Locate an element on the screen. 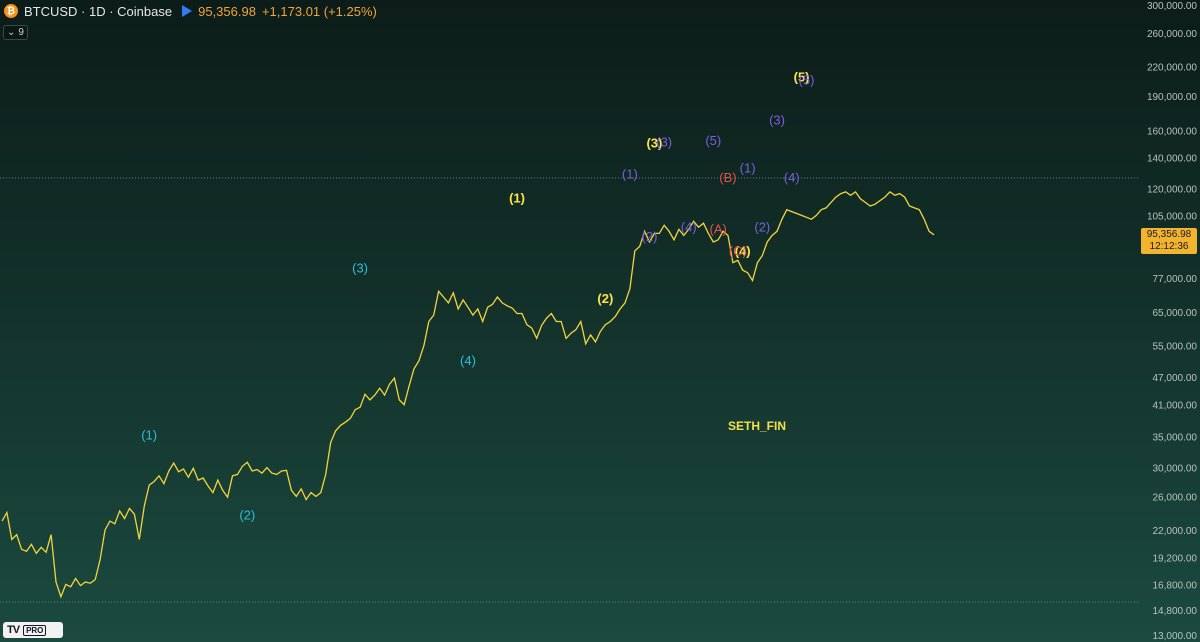  pro-badge: PRO is located at coordinates (35, 630).